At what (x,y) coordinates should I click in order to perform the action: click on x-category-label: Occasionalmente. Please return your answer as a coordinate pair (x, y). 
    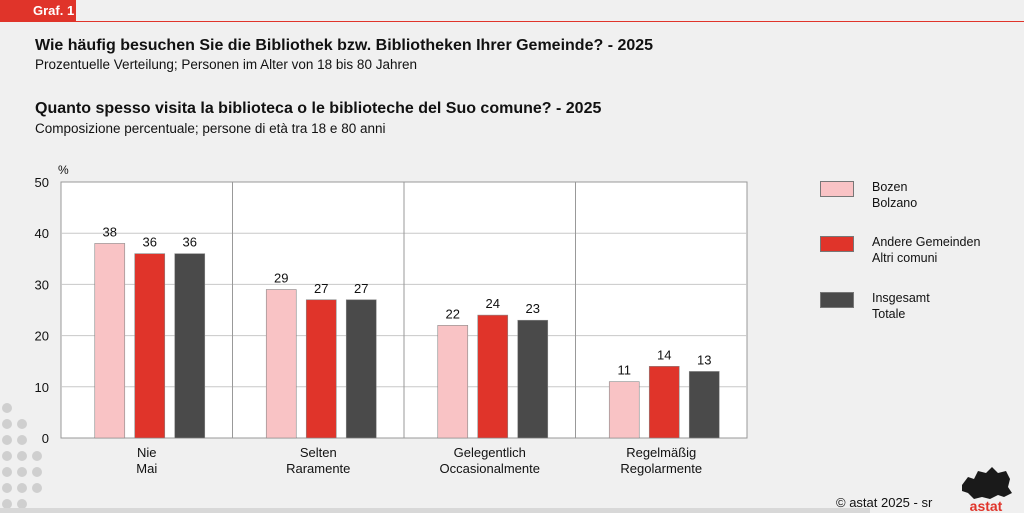
    Looking at the image, I should click on (490, 468).